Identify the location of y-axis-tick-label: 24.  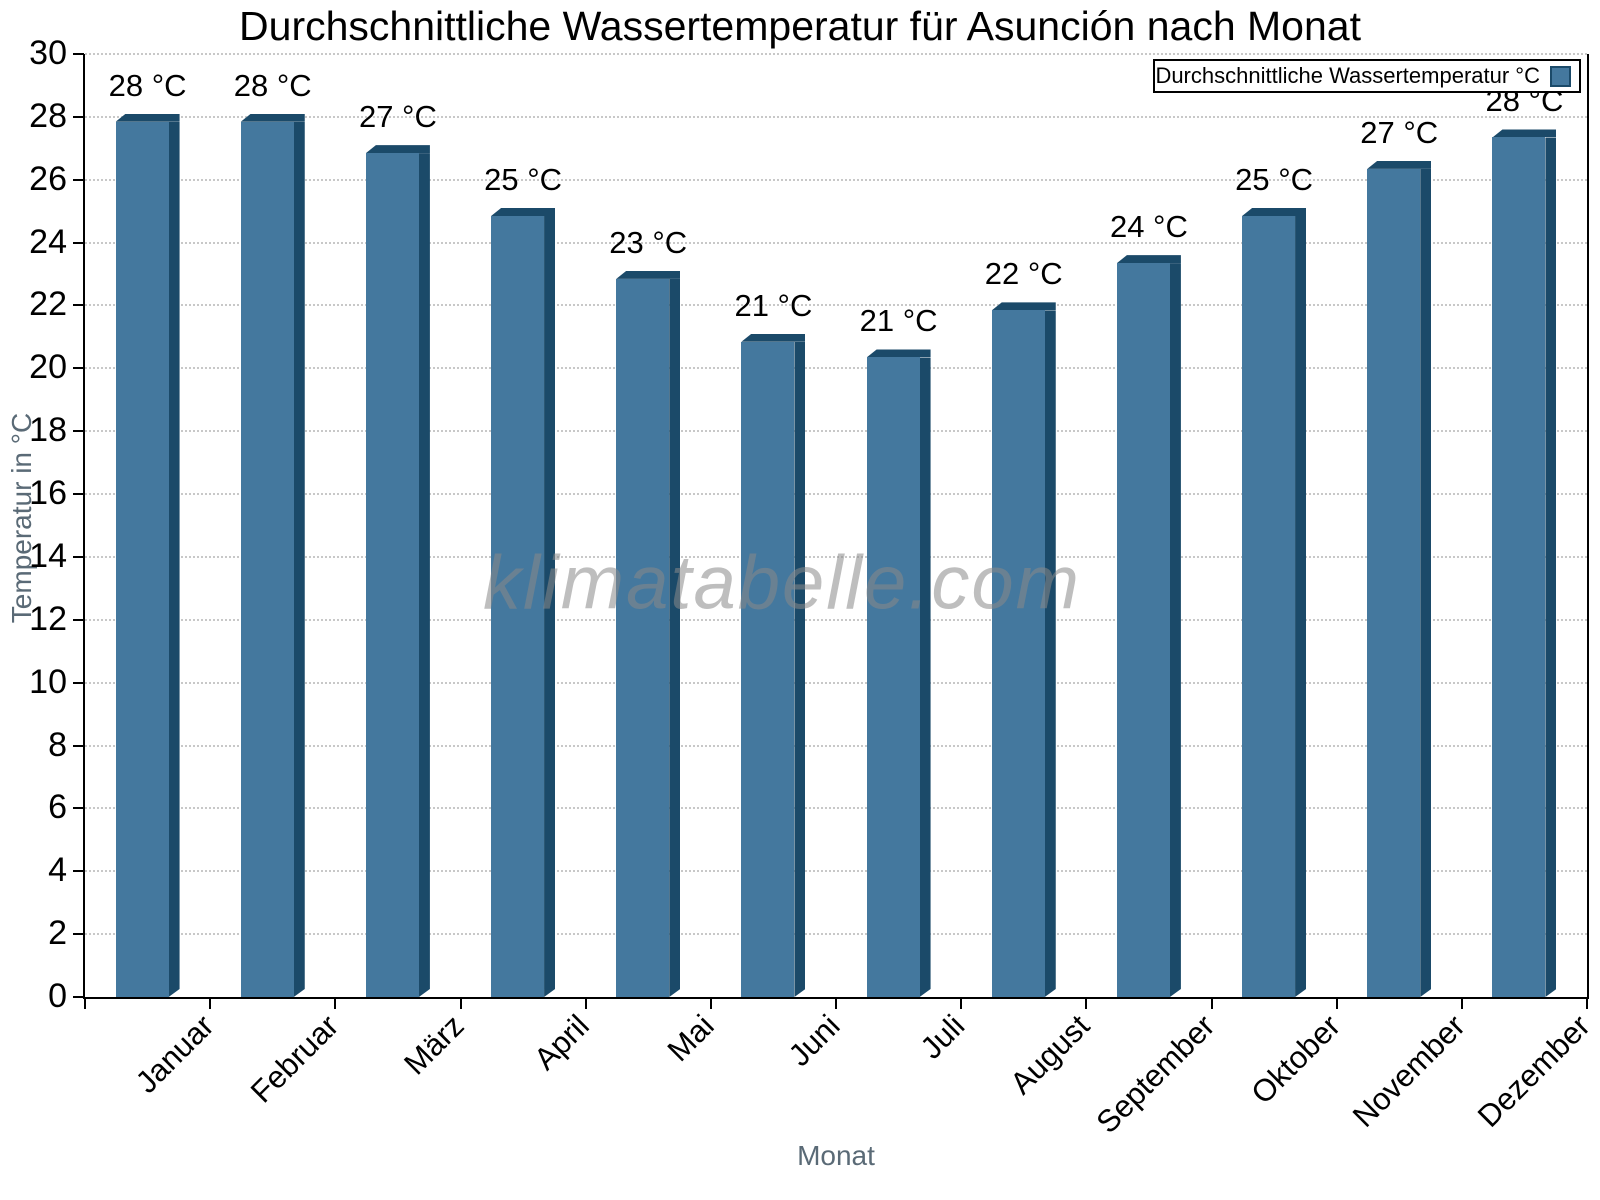
(48, 241).